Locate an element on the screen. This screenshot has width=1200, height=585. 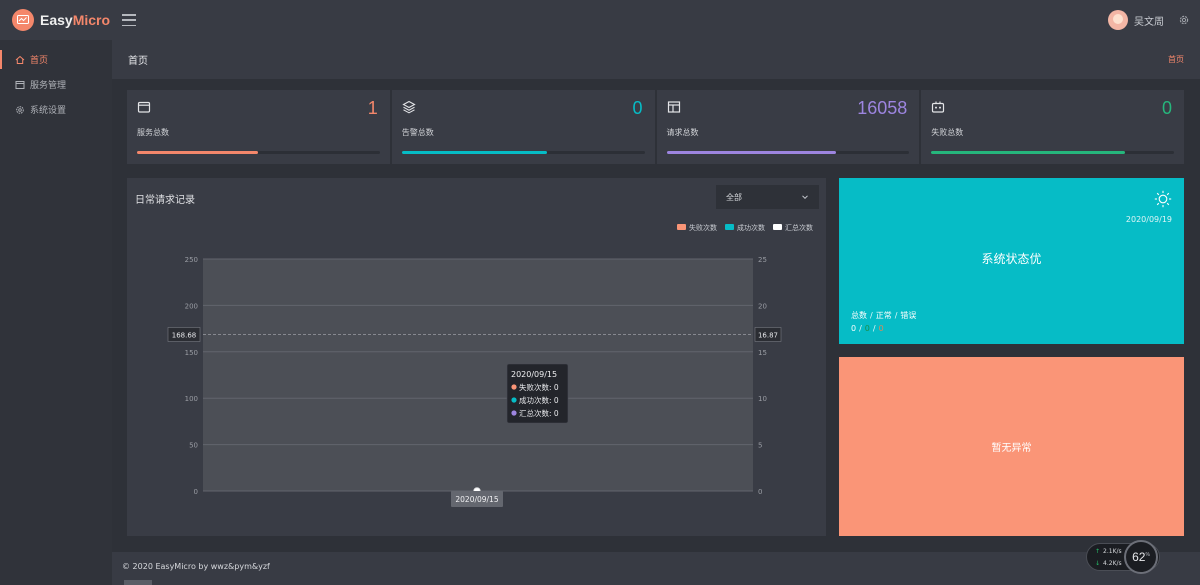
layout-icon is located at coordinates (673, 107).